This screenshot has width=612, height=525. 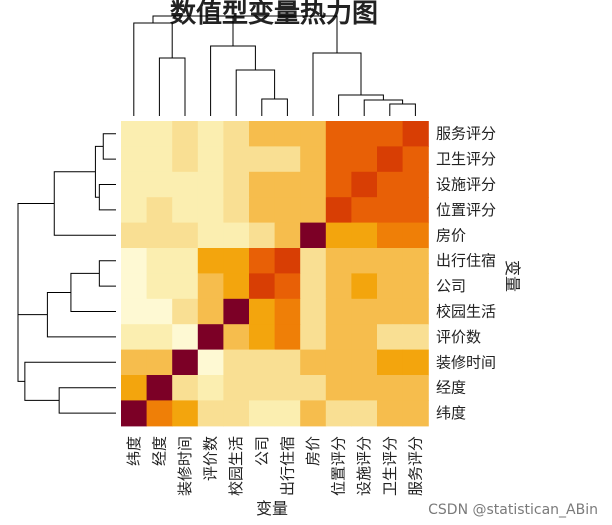 I want to click on x-axis-label: 变量, so click(x=272, y=508).